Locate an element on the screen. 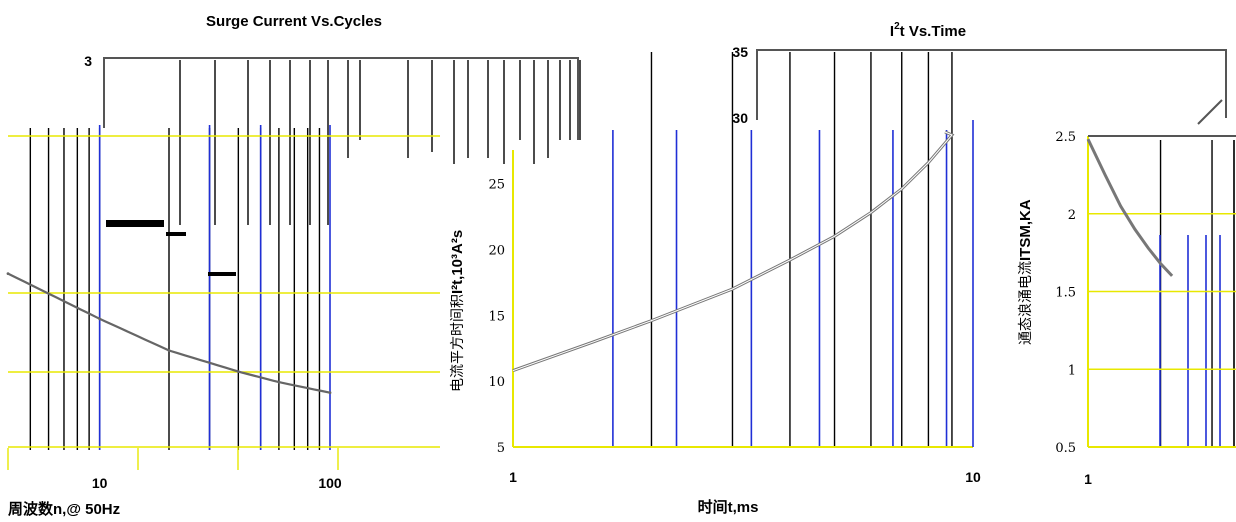  chart2-y-tick: 10 is located at coordinates (496, 382).